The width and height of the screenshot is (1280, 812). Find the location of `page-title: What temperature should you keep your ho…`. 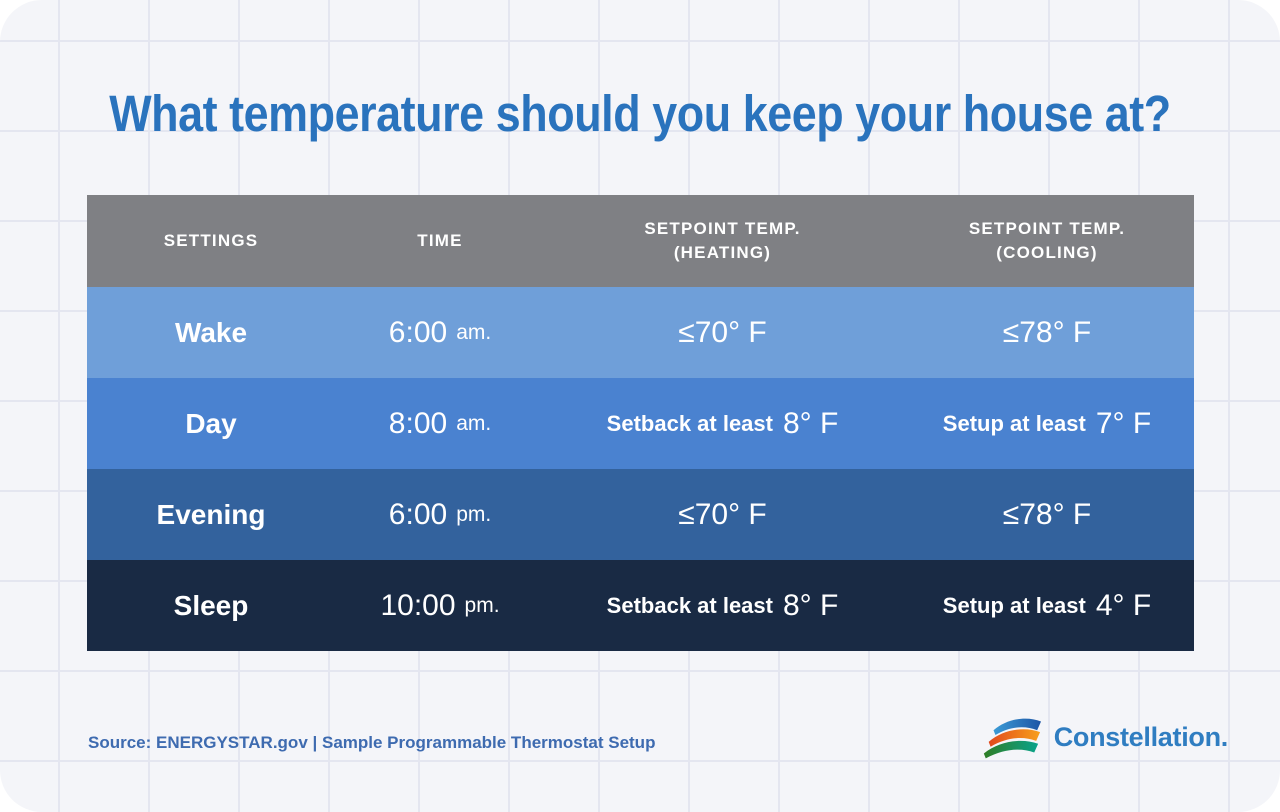

page-title: What temperature should you keep your ho… is located at coordinates (640, 113).